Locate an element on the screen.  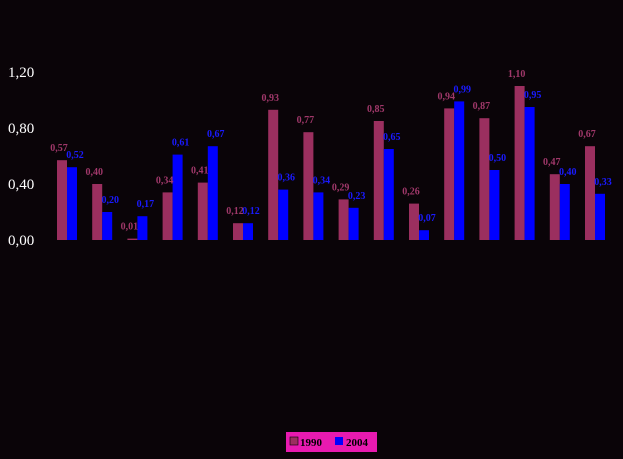
data-label-2004: 0,17 is located at coordinates (146, 204).